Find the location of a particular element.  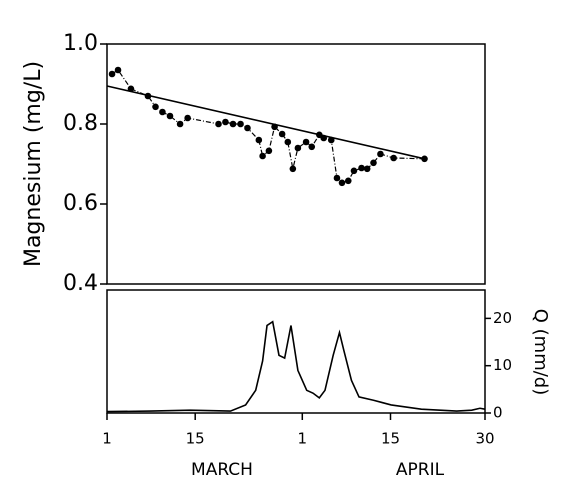

y-tick-label: 1.0 is located at coordinates (80, 43).